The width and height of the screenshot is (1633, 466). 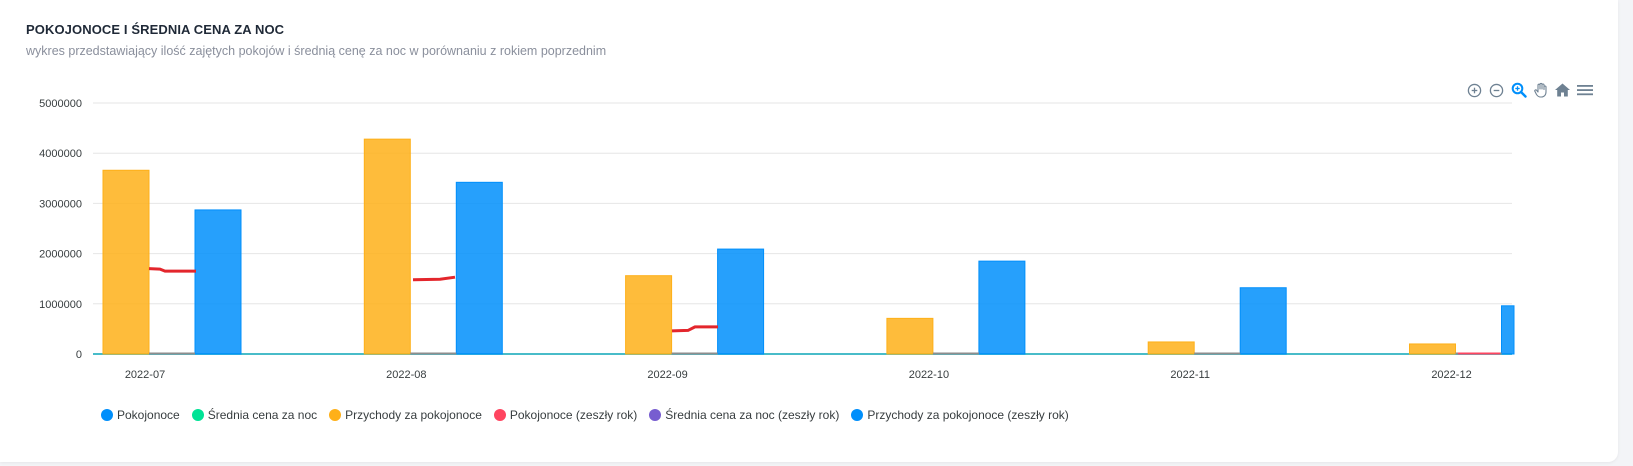 What do you see at coordinates (413, 415) in the screenshot?
I see `legend-label: Przychody za pokojonoce` at bounding box center [413, 415].